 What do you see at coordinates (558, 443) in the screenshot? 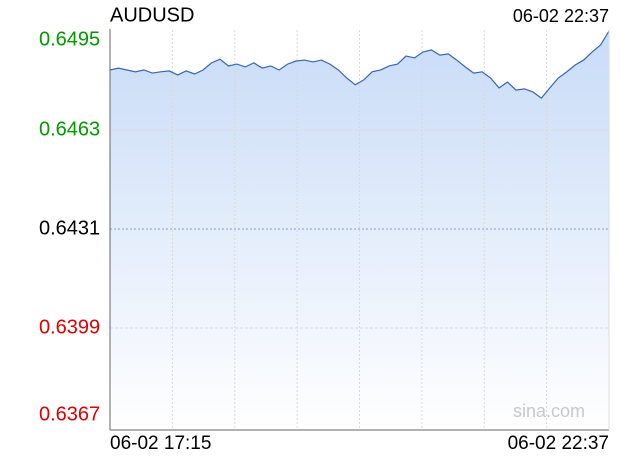
I see `x-tick-label: 06-02 22:37` at bounding box center [558, 443].